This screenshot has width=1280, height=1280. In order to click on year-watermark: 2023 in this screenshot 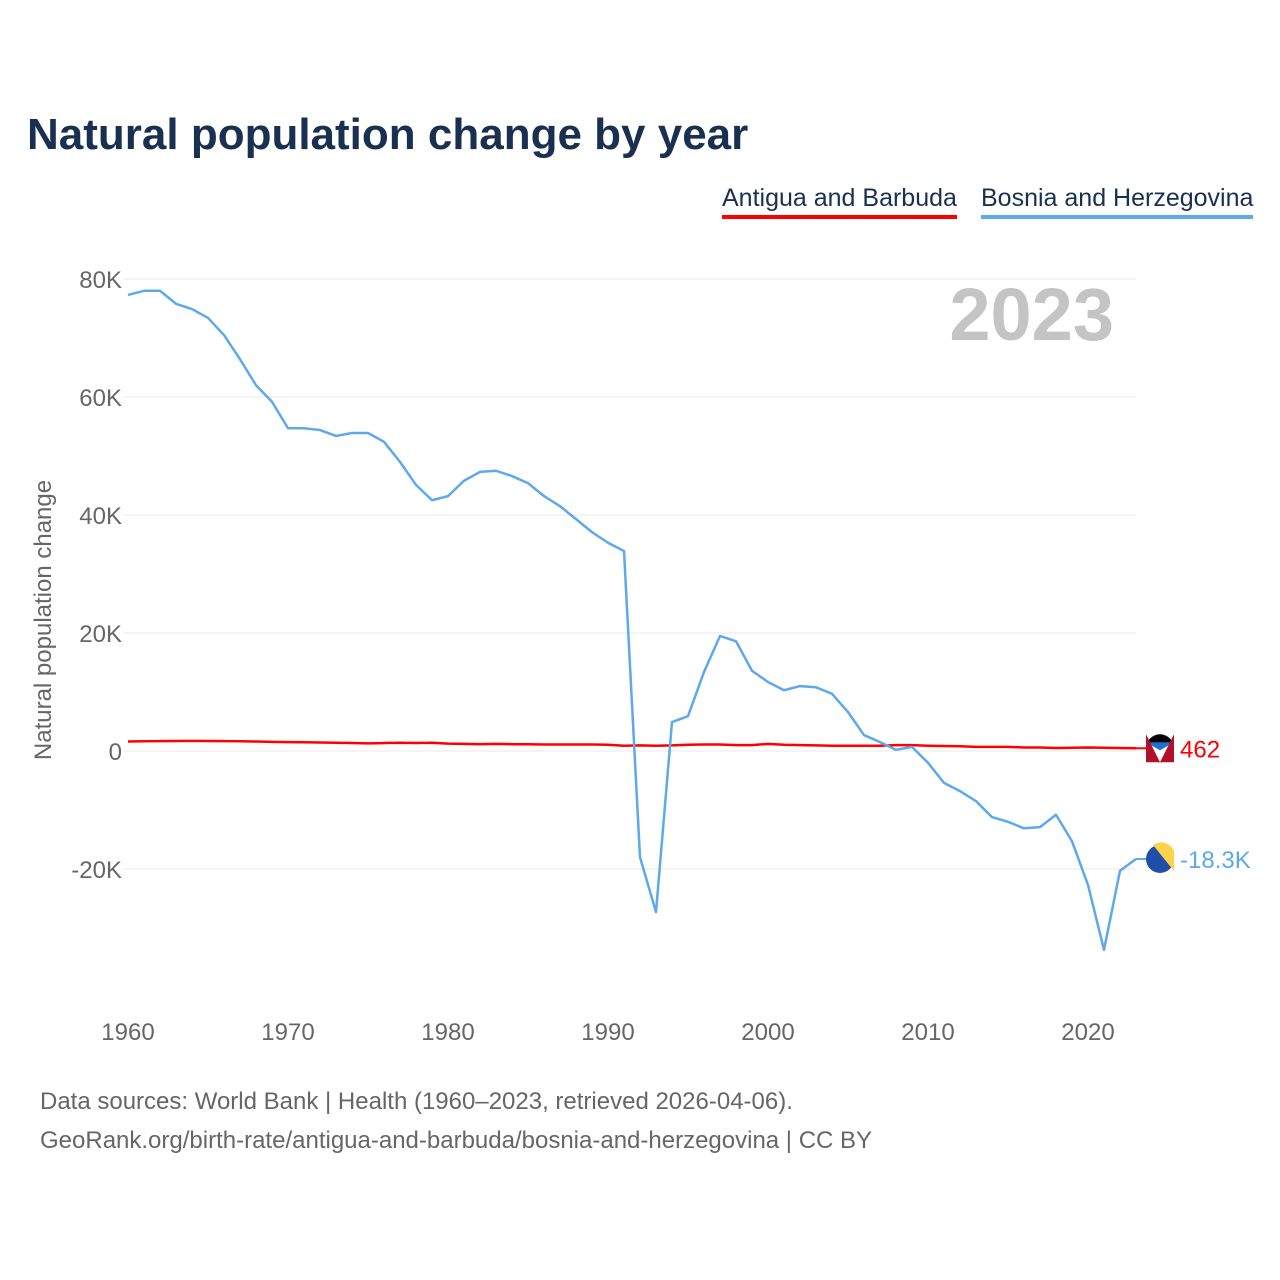, I will do `click(1031, 314)`.